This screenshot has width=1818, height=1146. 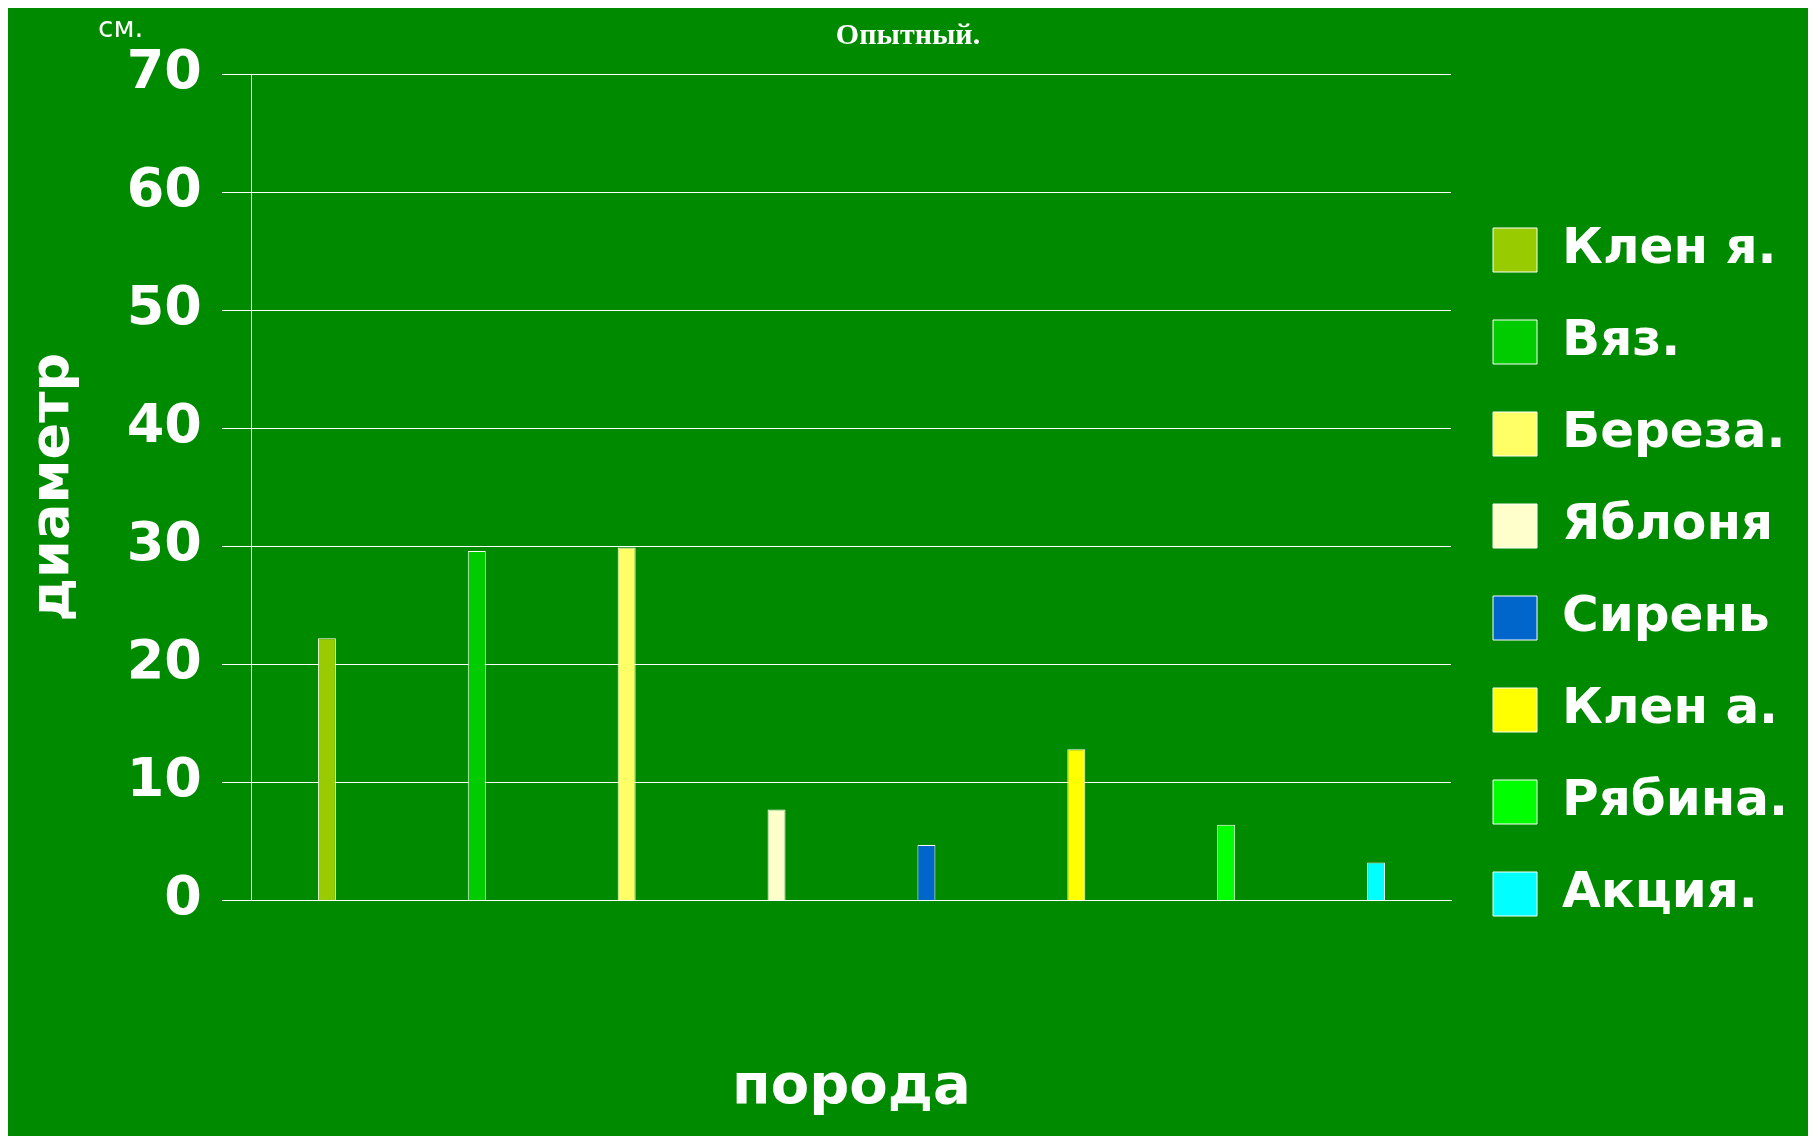 What do you see at coordinates (1674, 429) in the screenshot?
I see `legend-label: Береза.` at bounding box center [1674, 429].